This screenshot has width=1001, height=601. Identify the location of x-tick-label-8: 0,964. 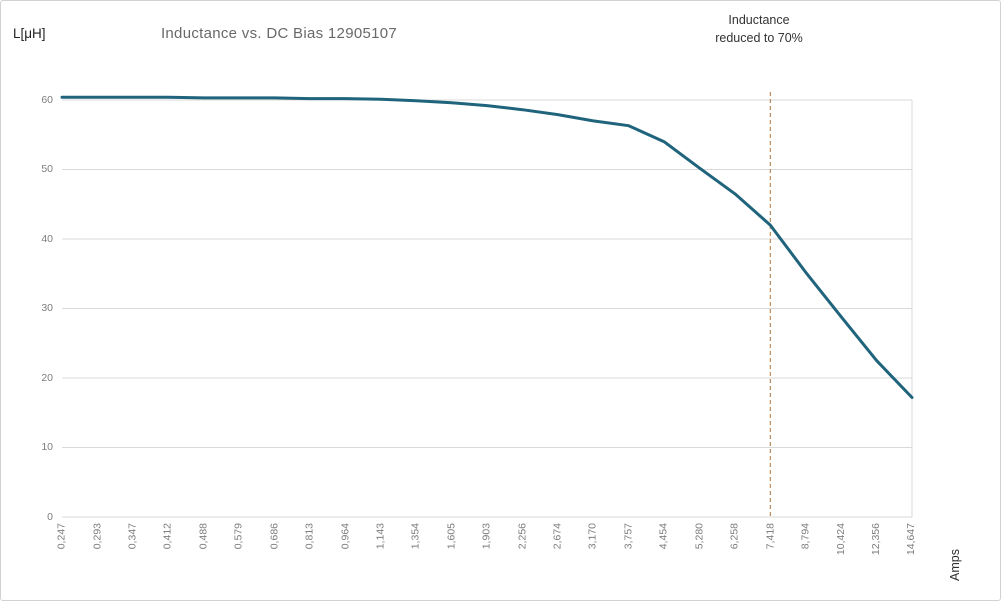
(344, 536).